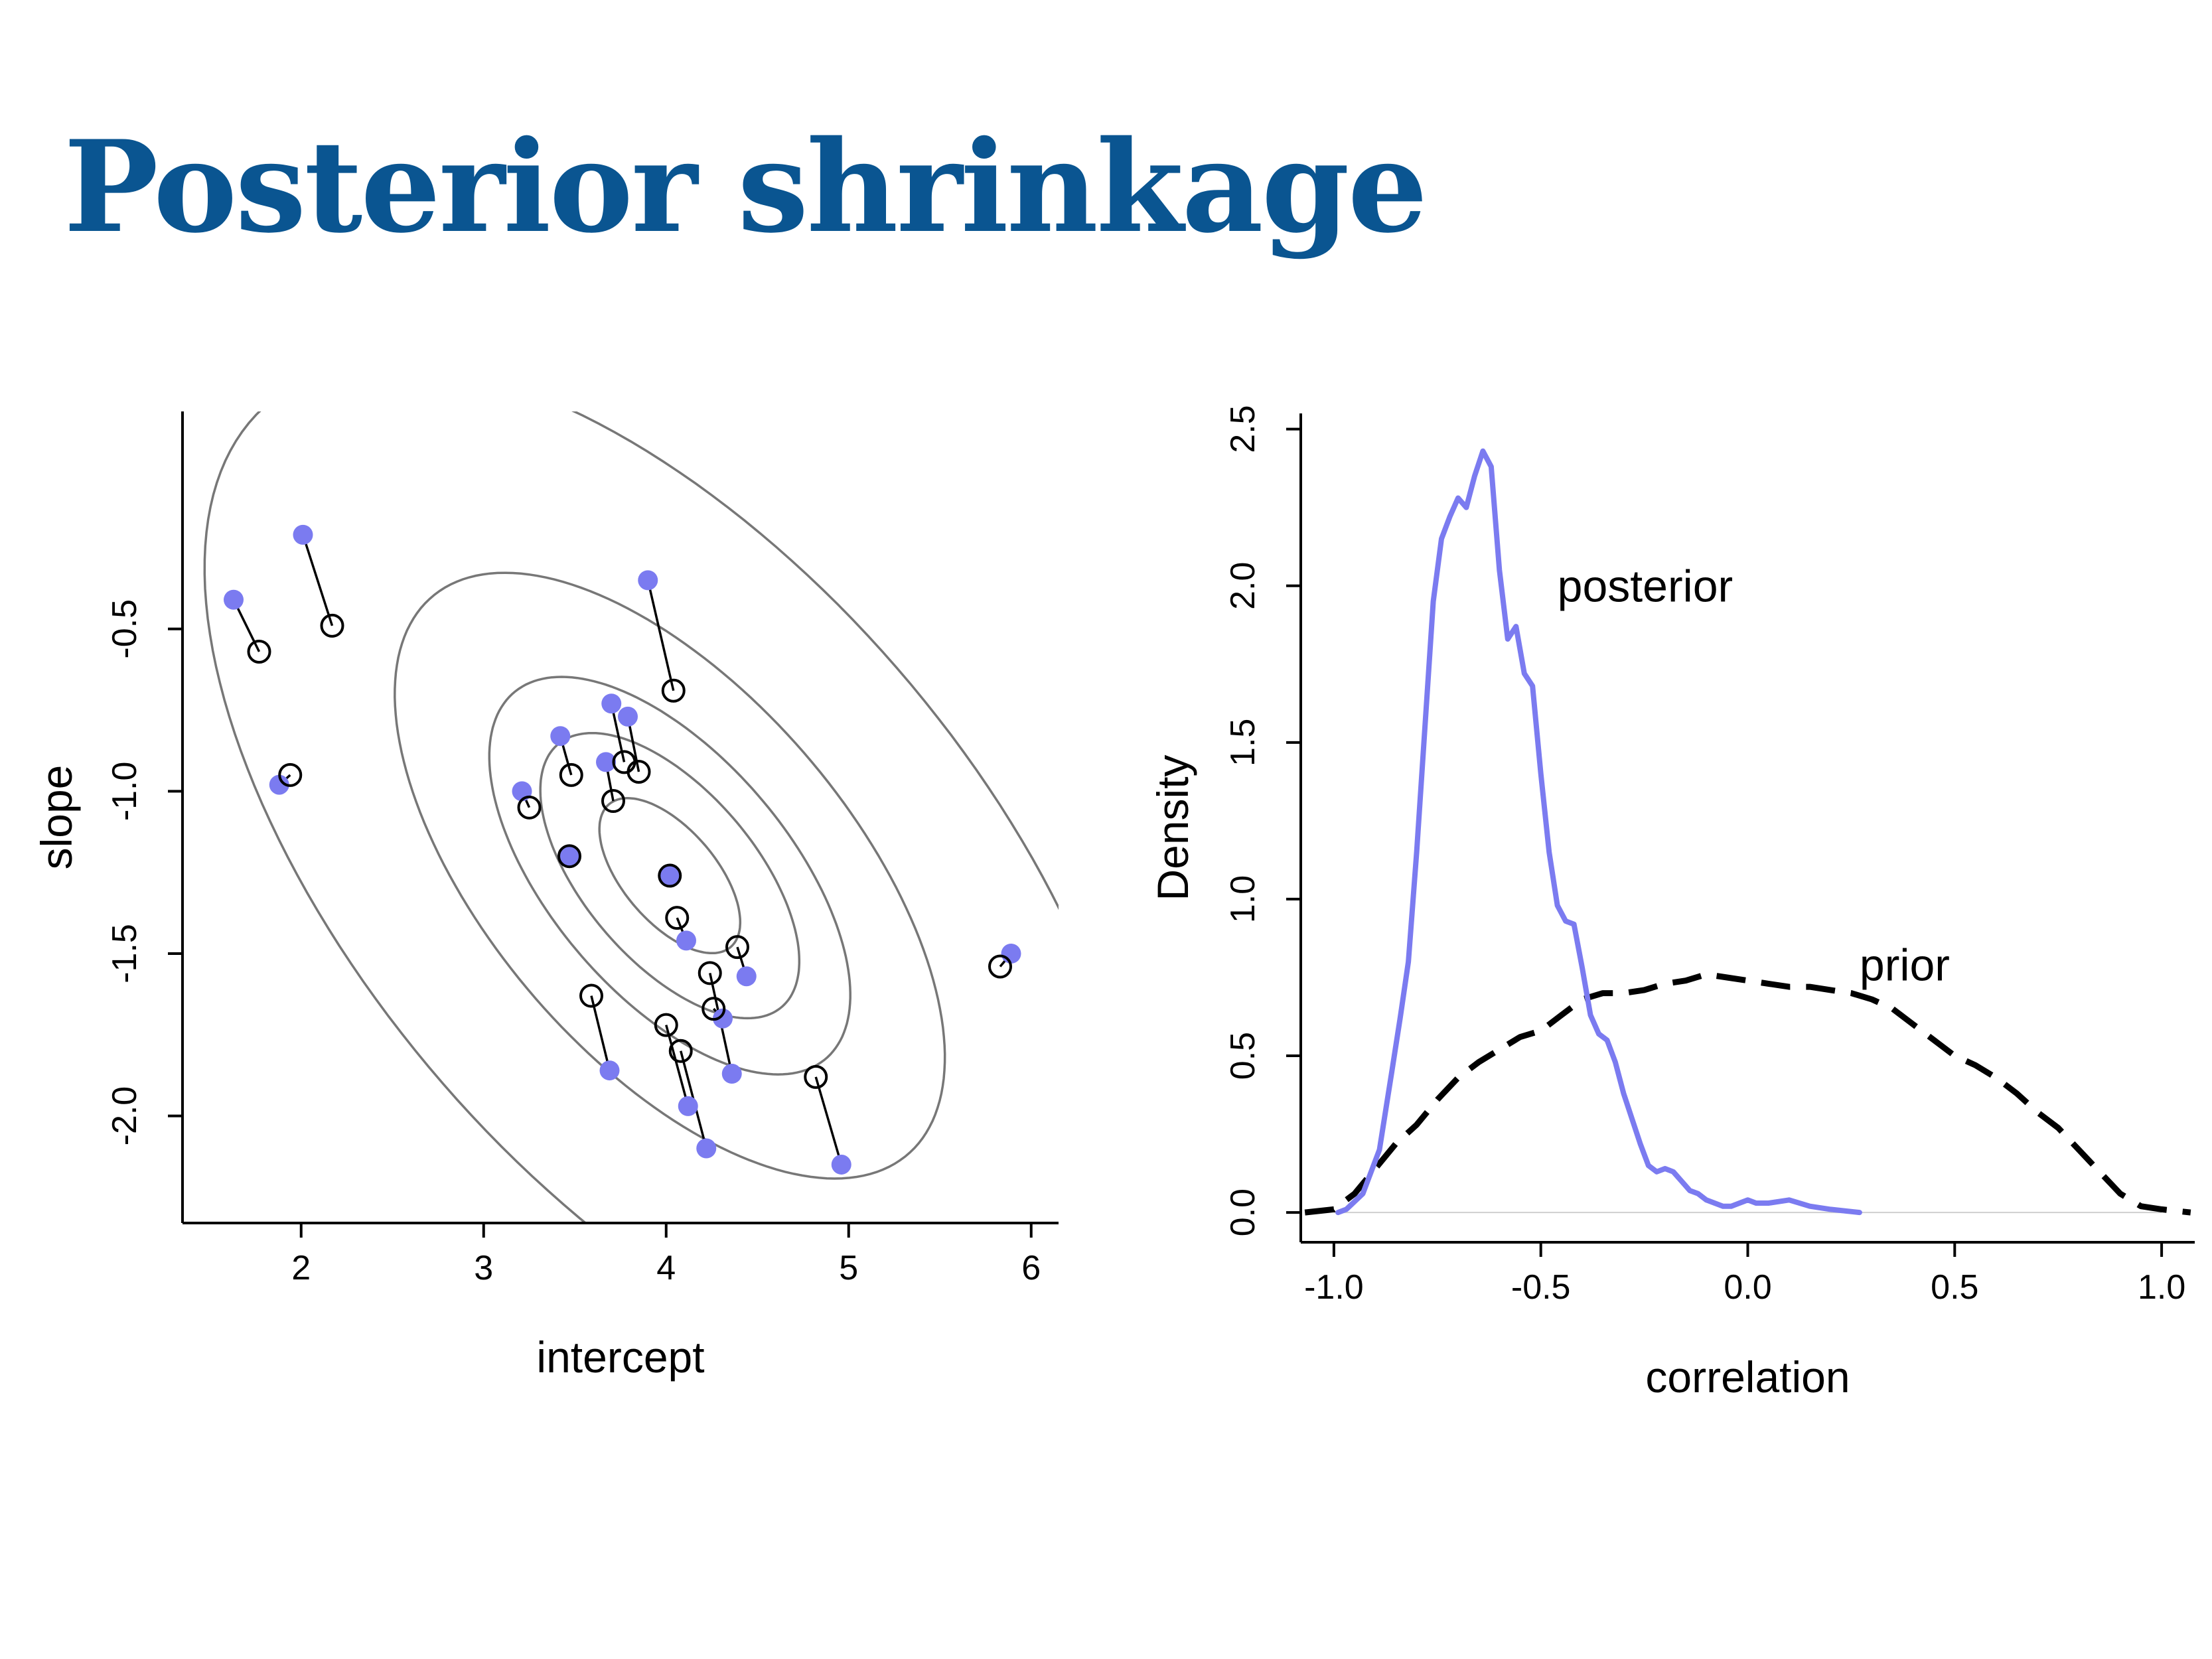  I want to click on right-y-tick-label: 1.0, so click(1243, 899).